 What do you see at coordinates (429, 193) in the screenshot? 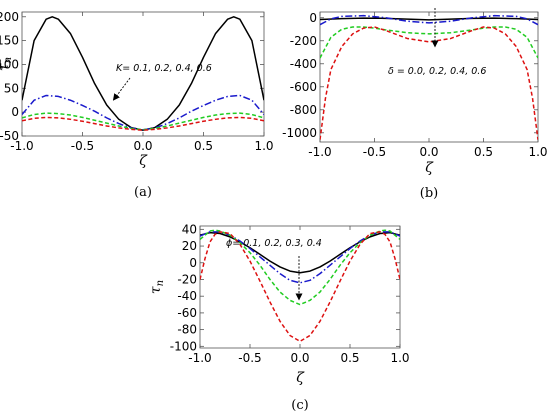
I see `panel-label: (b)` at bounding box center [429, 193].